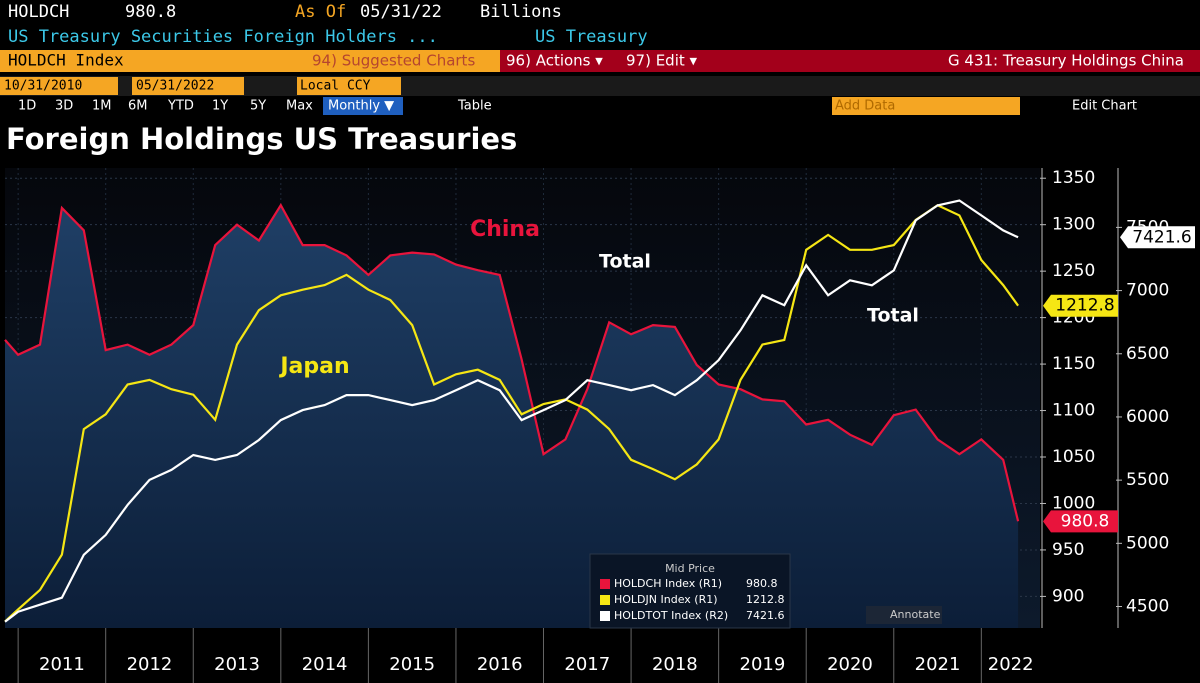 Image resolution: width=1200 pixels, height=683 pixels. I want to click on x-tick-label: 2013, so click(237, 664).